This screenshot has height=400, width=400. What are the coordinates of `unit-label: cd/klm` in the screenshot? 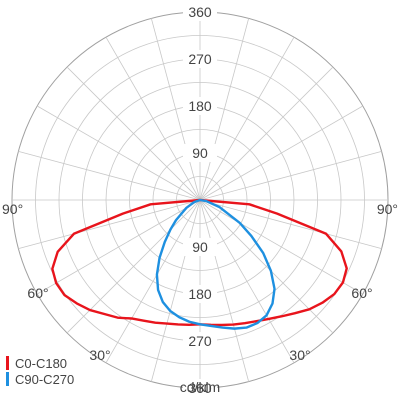 It's located at (200, 387).